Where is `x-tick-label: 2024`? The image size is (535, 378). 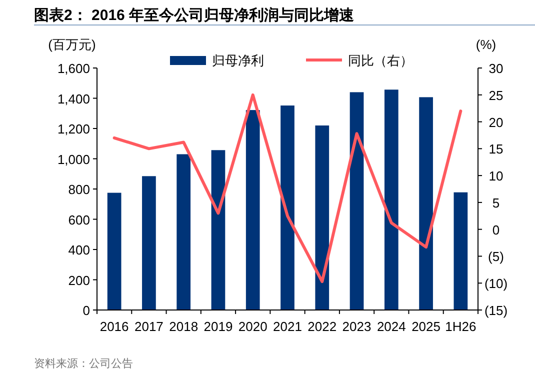 x-tick-label: 2024 is located at coordinates (391, 326).